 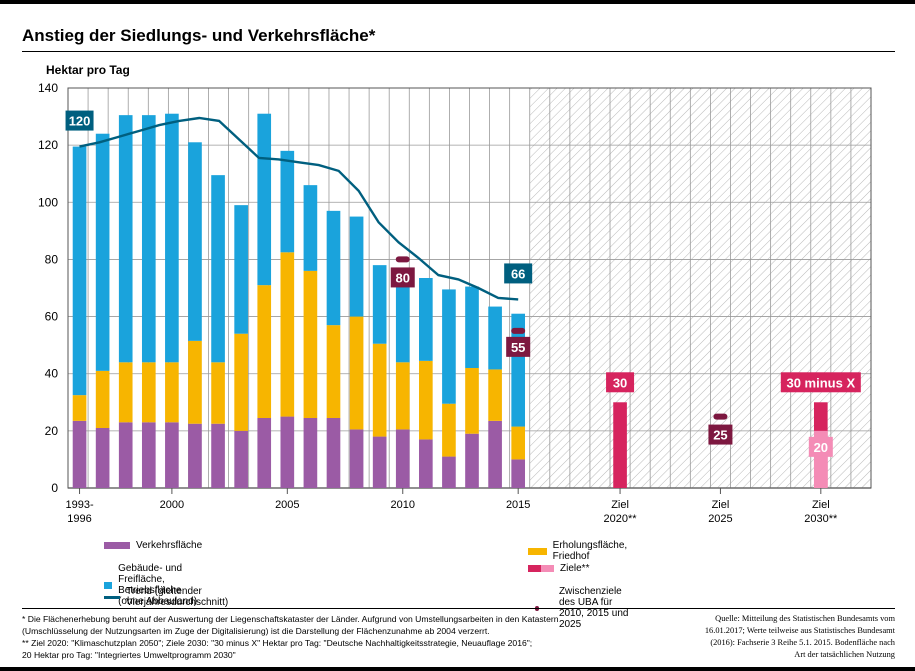 I want to click on x-tick-label: 2015, so click(x=518, y=505).